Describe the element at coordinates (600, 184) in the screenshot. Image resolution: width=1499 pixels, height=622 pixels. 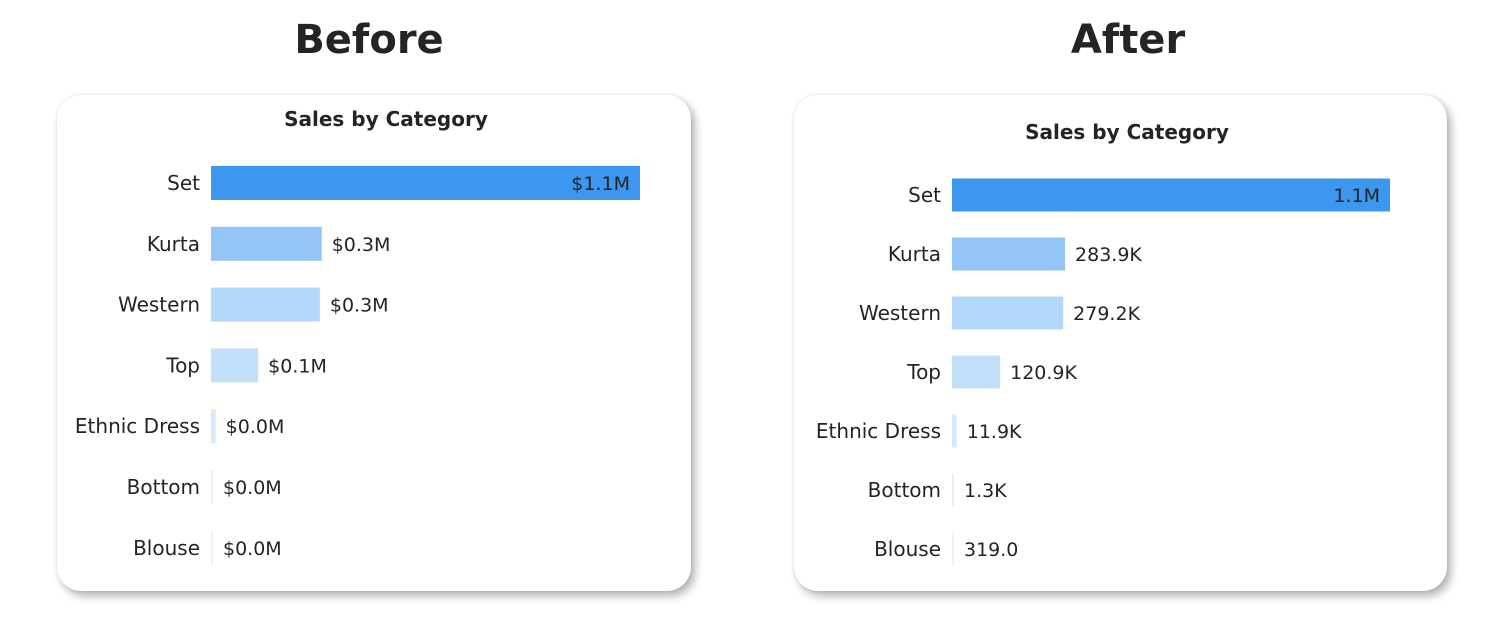
I see `data-label-set: $1.1M` at that location.